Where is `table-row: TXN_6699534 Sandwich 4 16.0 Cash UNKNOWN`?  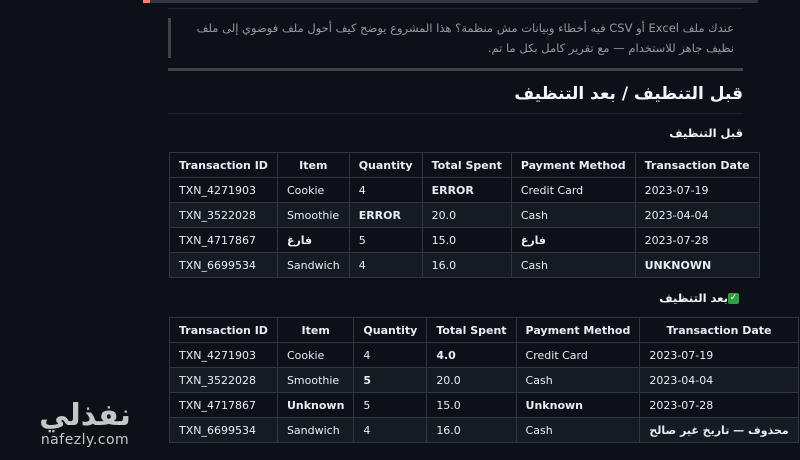 table-row: TXN_6699534 Sandwich 4 16.0 Cash UNKNOWN is located at coordinates (464, 265).